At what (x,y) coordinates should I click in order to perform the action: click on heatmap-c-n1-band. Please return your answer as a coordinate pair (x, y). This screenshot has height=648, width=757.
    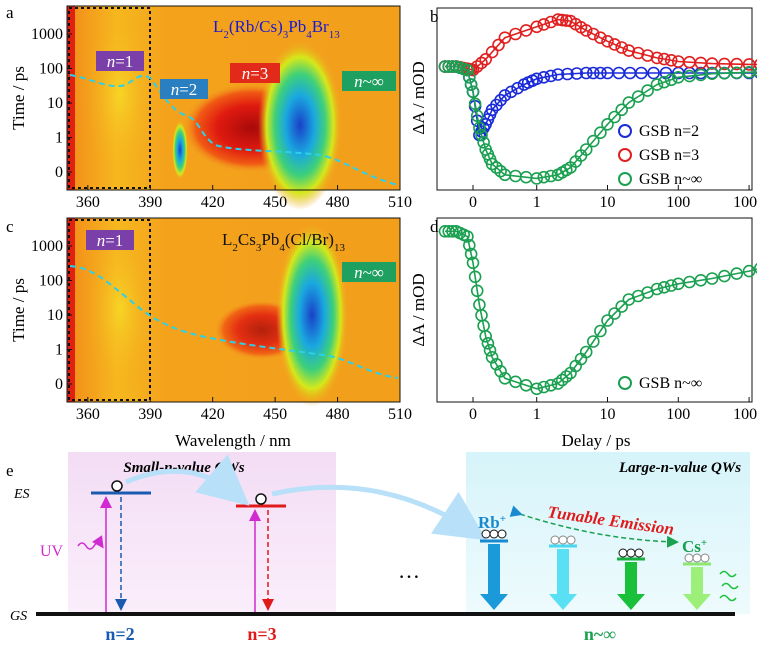
    Looking at the image, I should click on (120, 310).